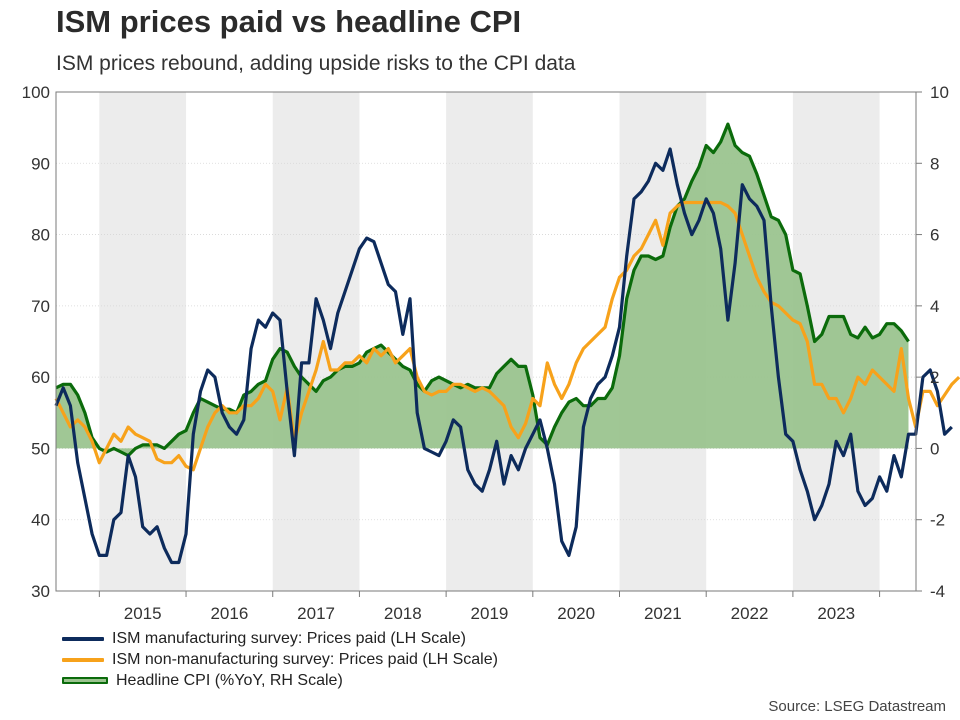 The height and width of the screenshot is (720, 960). I want to click on y-right-tick-8: 8, so click(934, 163).